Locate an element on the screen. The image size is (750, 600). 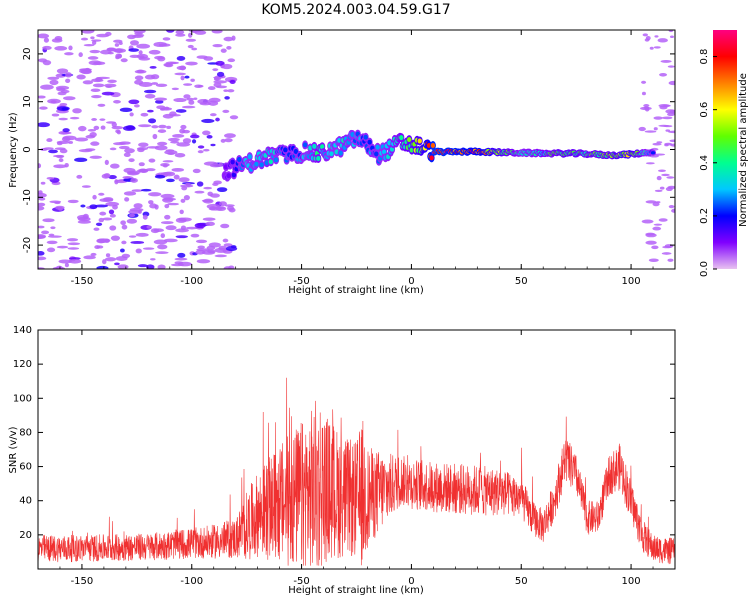
colorbar-ticks: 0.0 0.2 0.4 0.6 0.8 is located at coordinates (708, 163).